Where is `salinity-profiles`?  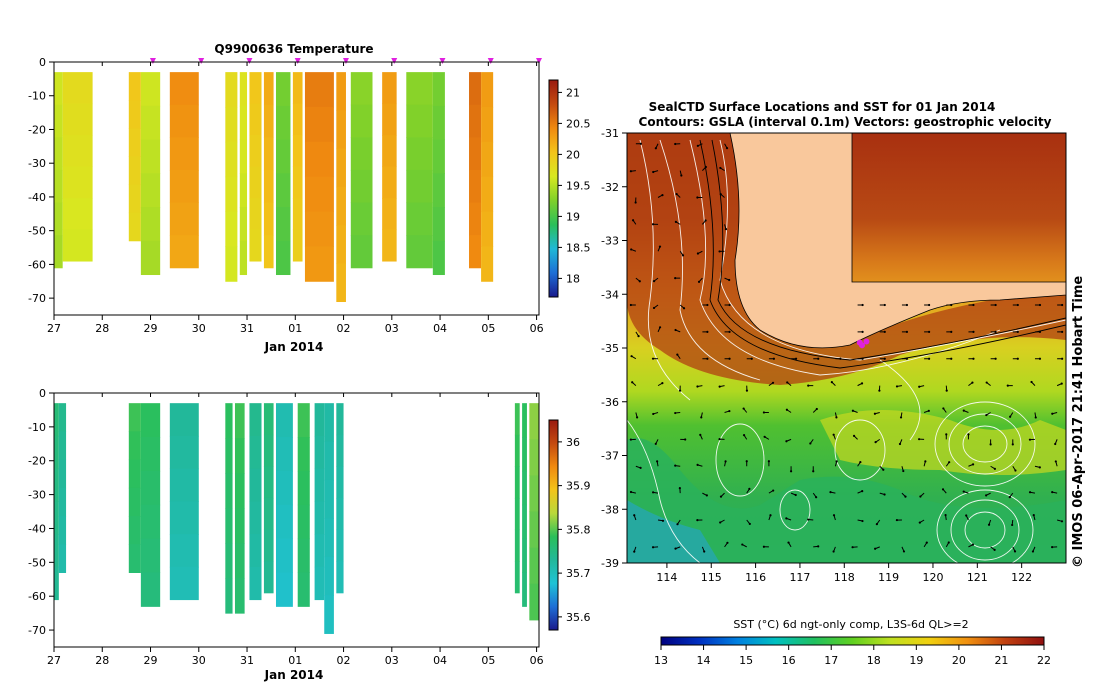
salinity-profiles is located at coordinates (296, 518).